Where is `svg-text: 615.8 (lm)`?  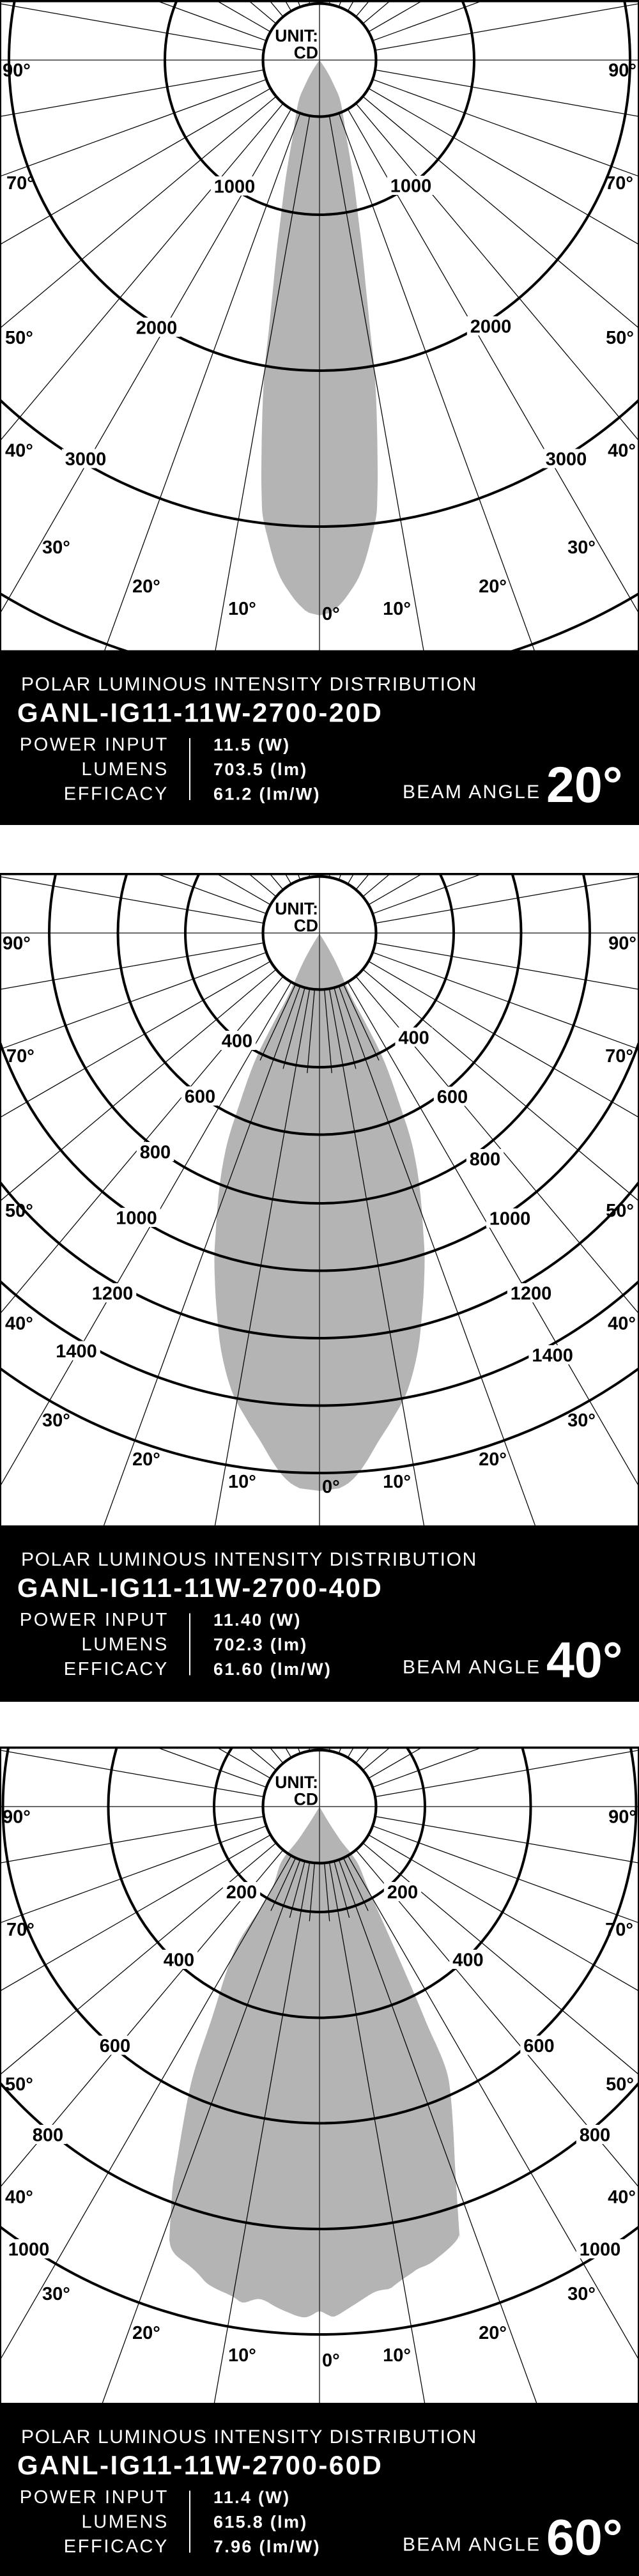
svg-text: 615.8 (lm) is located at coordinates (260, 2522).